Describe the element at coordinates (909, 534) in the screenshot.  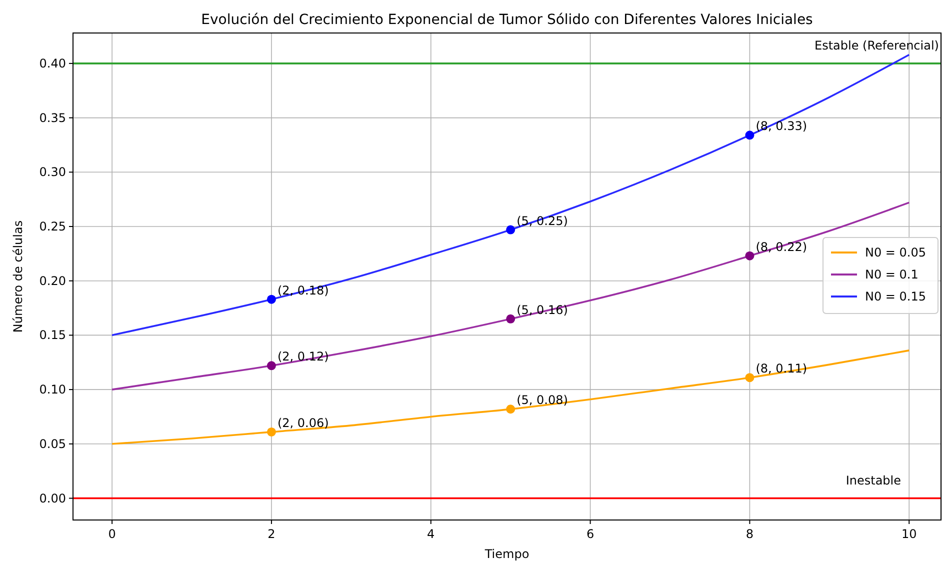
I see `x-tick-label: 10` at that location.